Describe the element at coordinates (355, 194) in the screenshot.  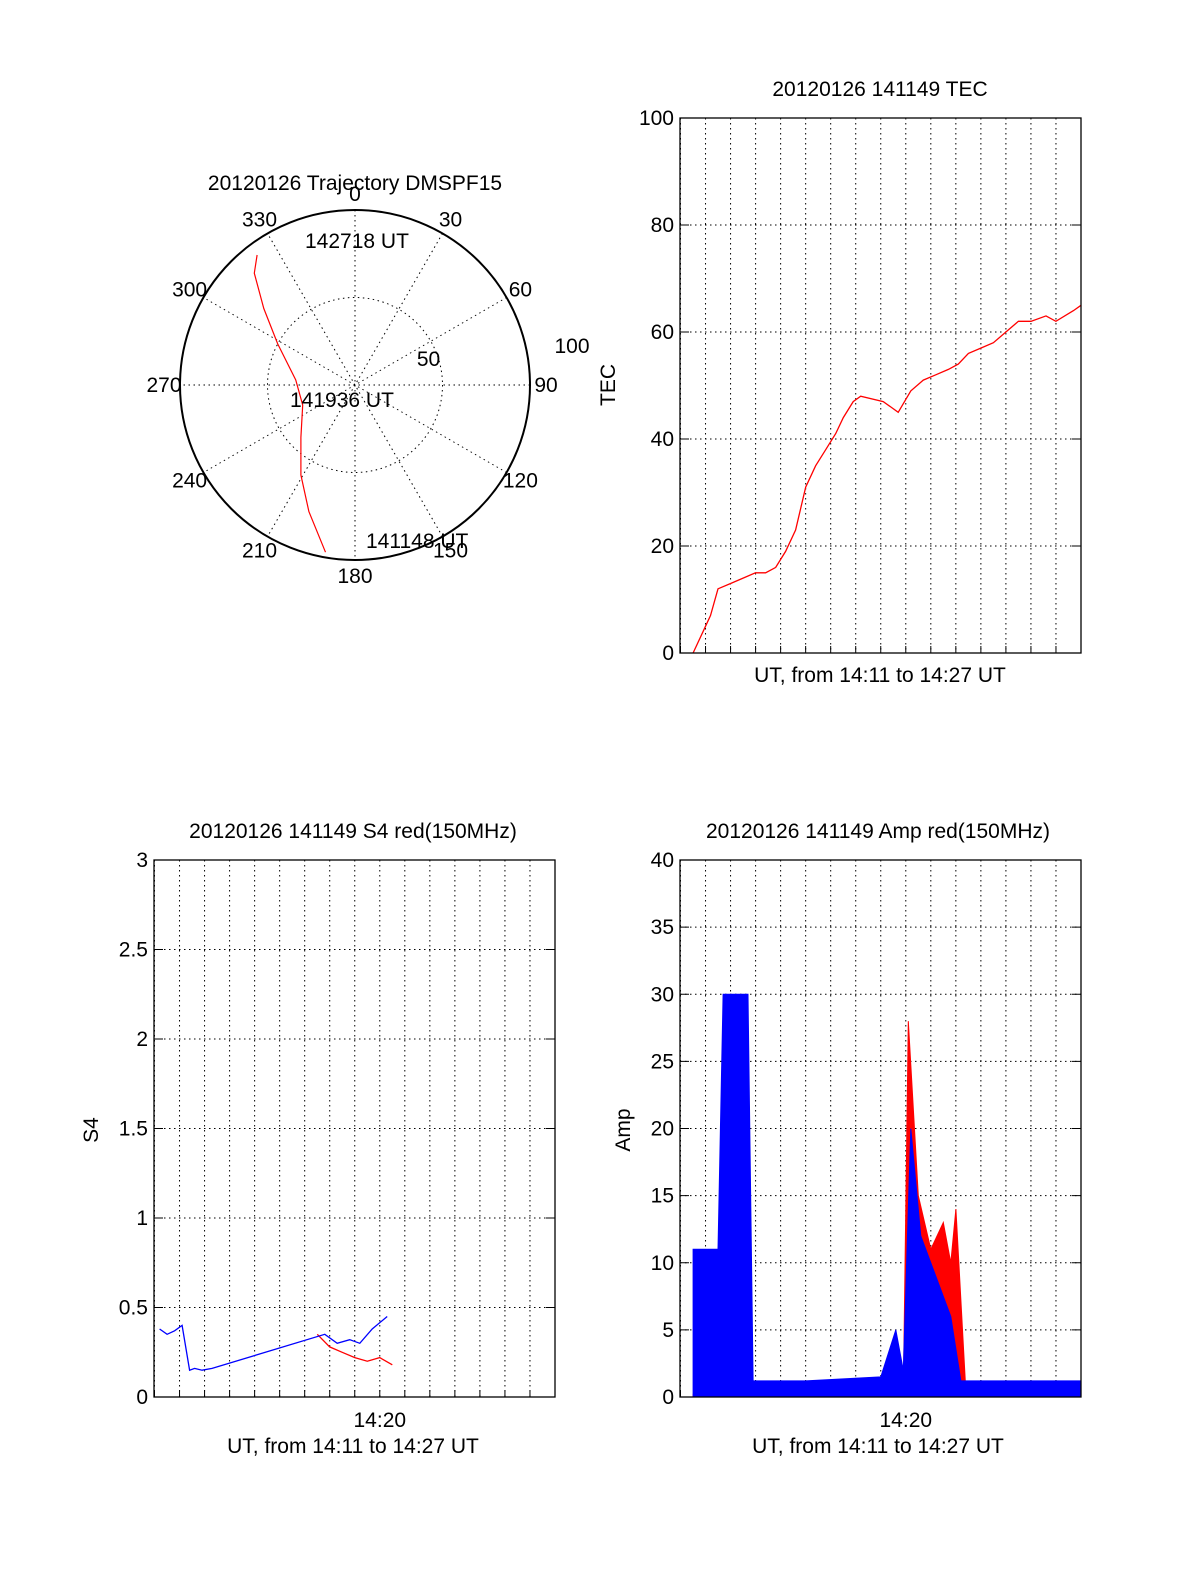
I see `azimuth-label: 0` at that location.